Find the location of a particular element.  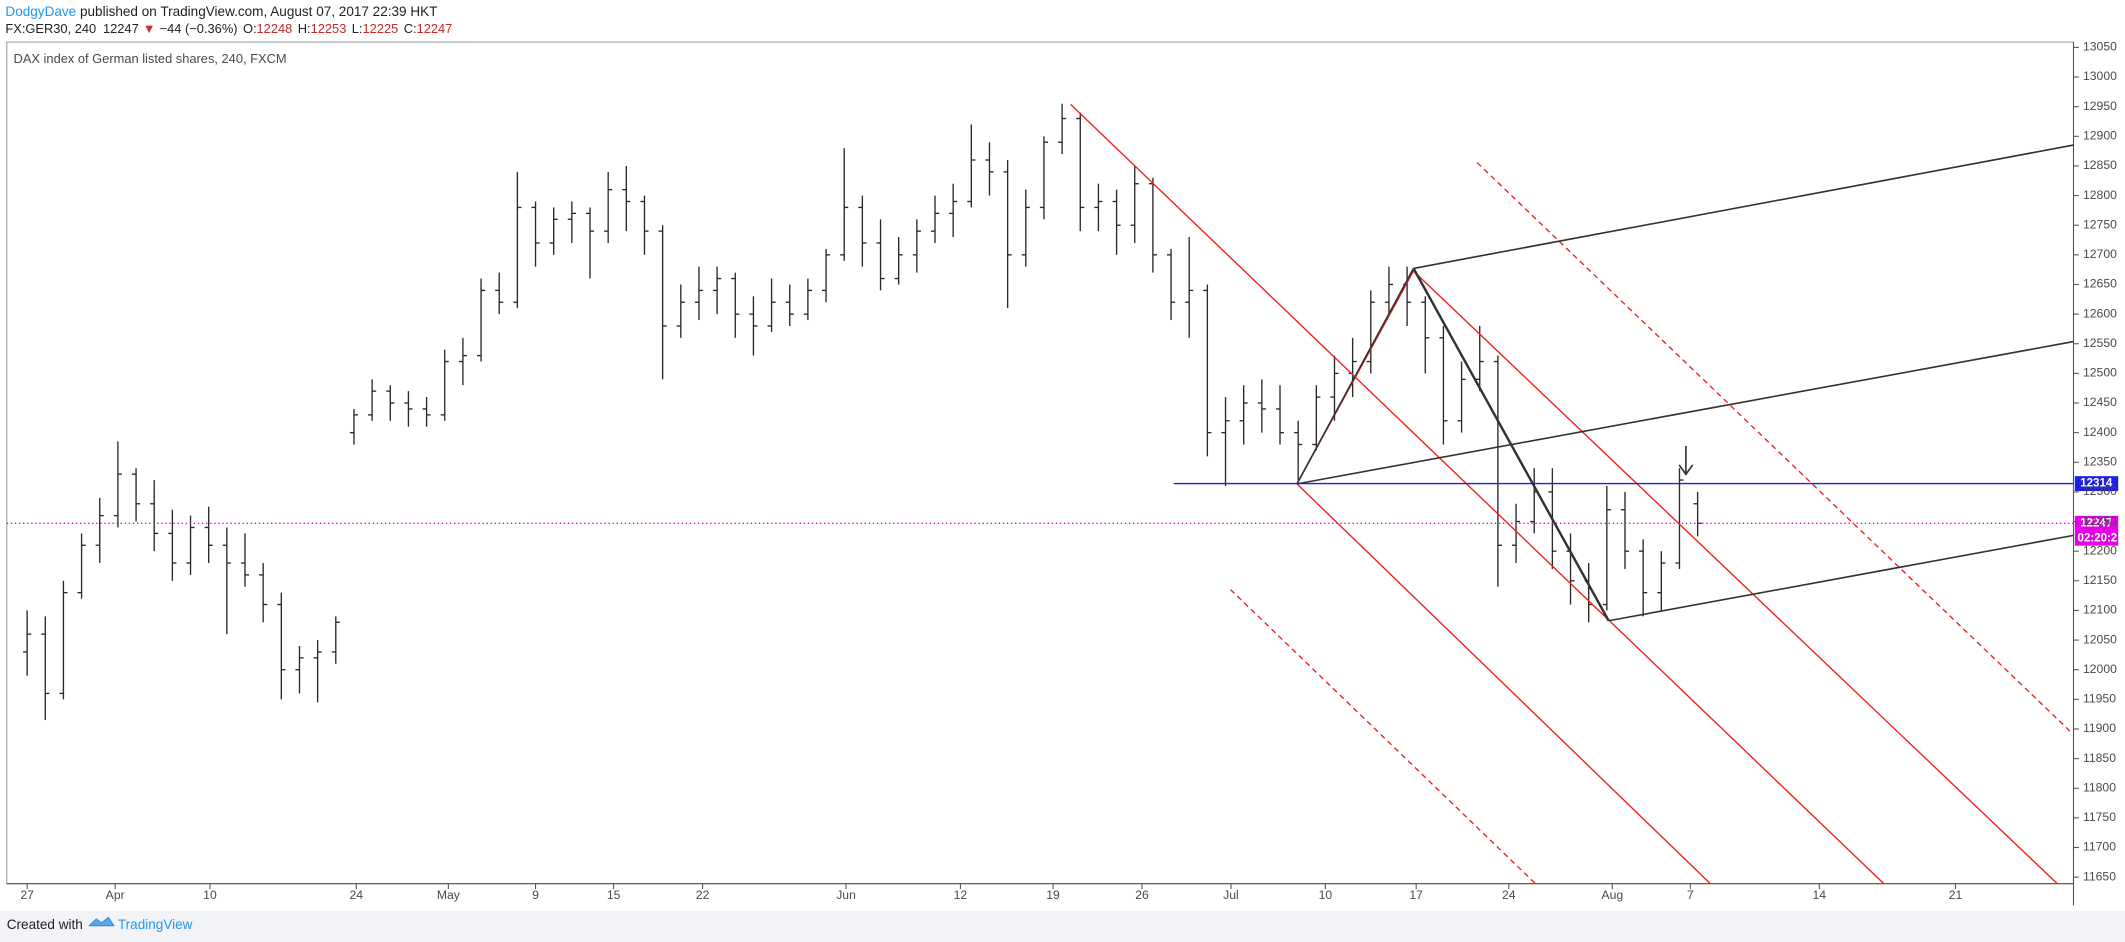

y-tick-label: 12300 is located at coordinates (2100, 491).